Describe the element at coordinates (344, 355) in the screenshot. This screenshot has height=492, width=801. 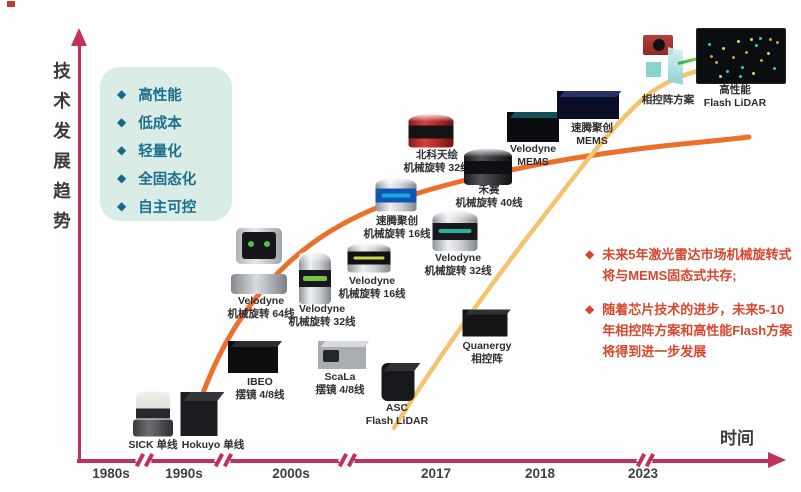
I see `product-scala-image` at that location.